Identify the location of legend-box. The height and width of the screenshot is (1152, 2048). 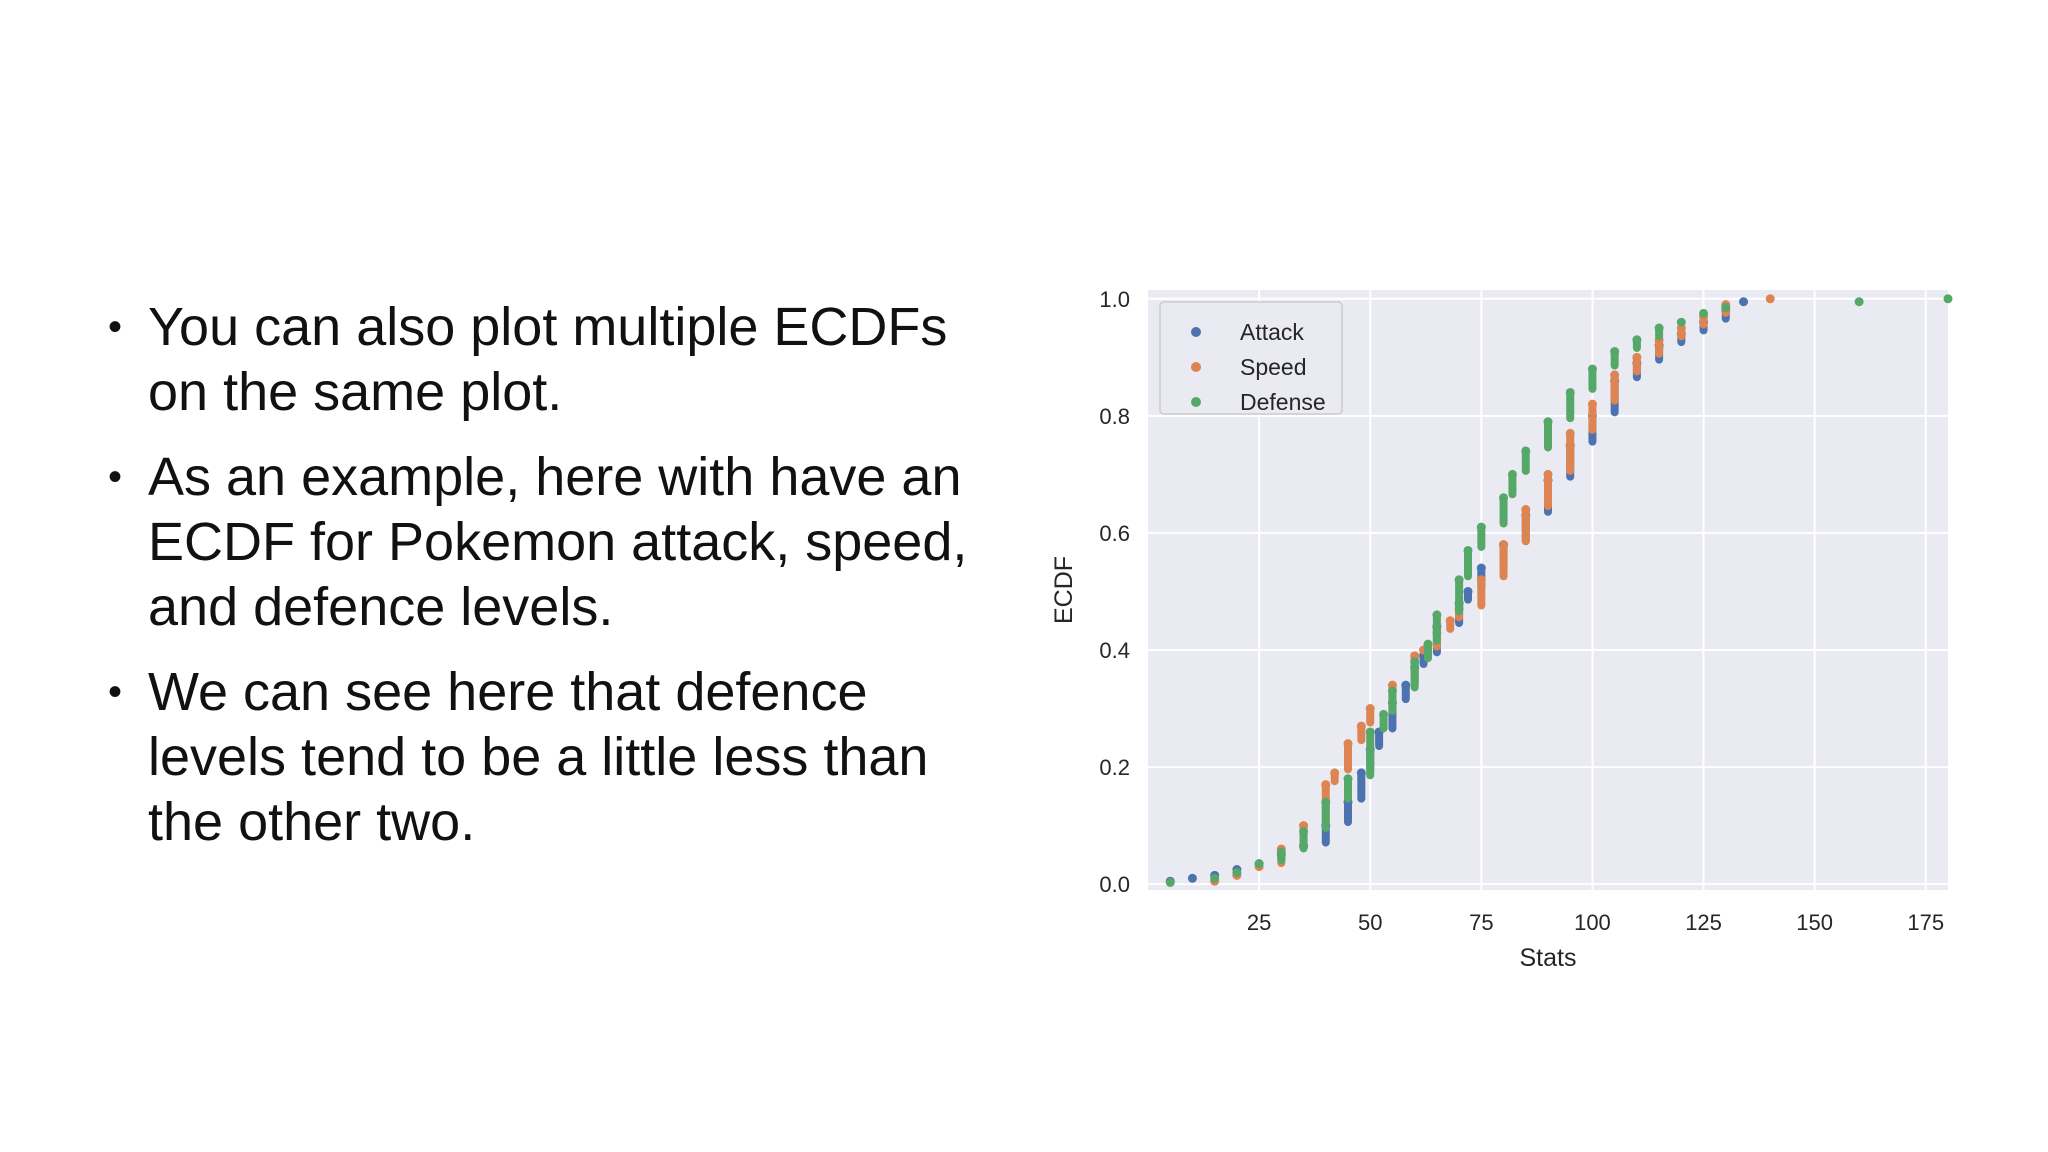
(1251, 358).